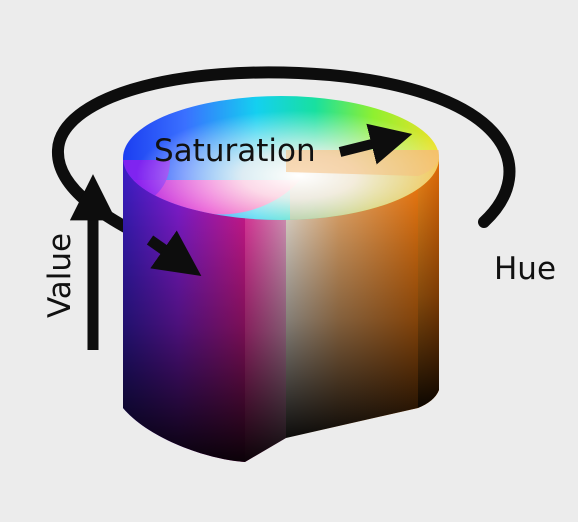 The image size is (578, 522). I want to click on saturation-label: Saturation, so click(235, 151).